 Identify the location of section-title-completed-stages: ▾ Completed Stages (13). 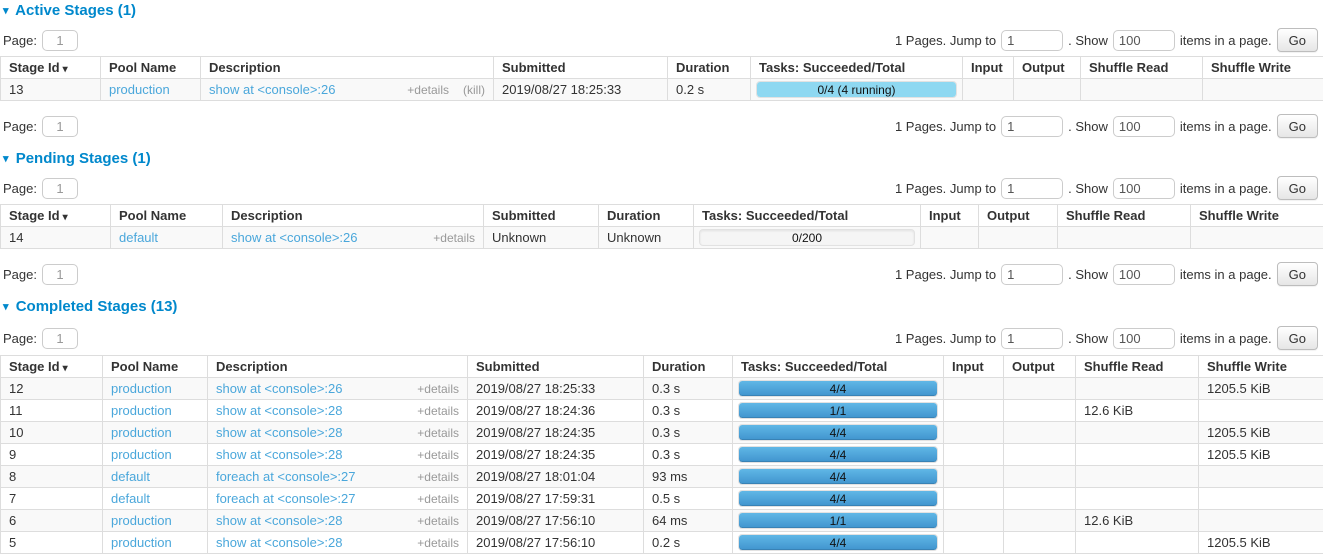
(663, 307).